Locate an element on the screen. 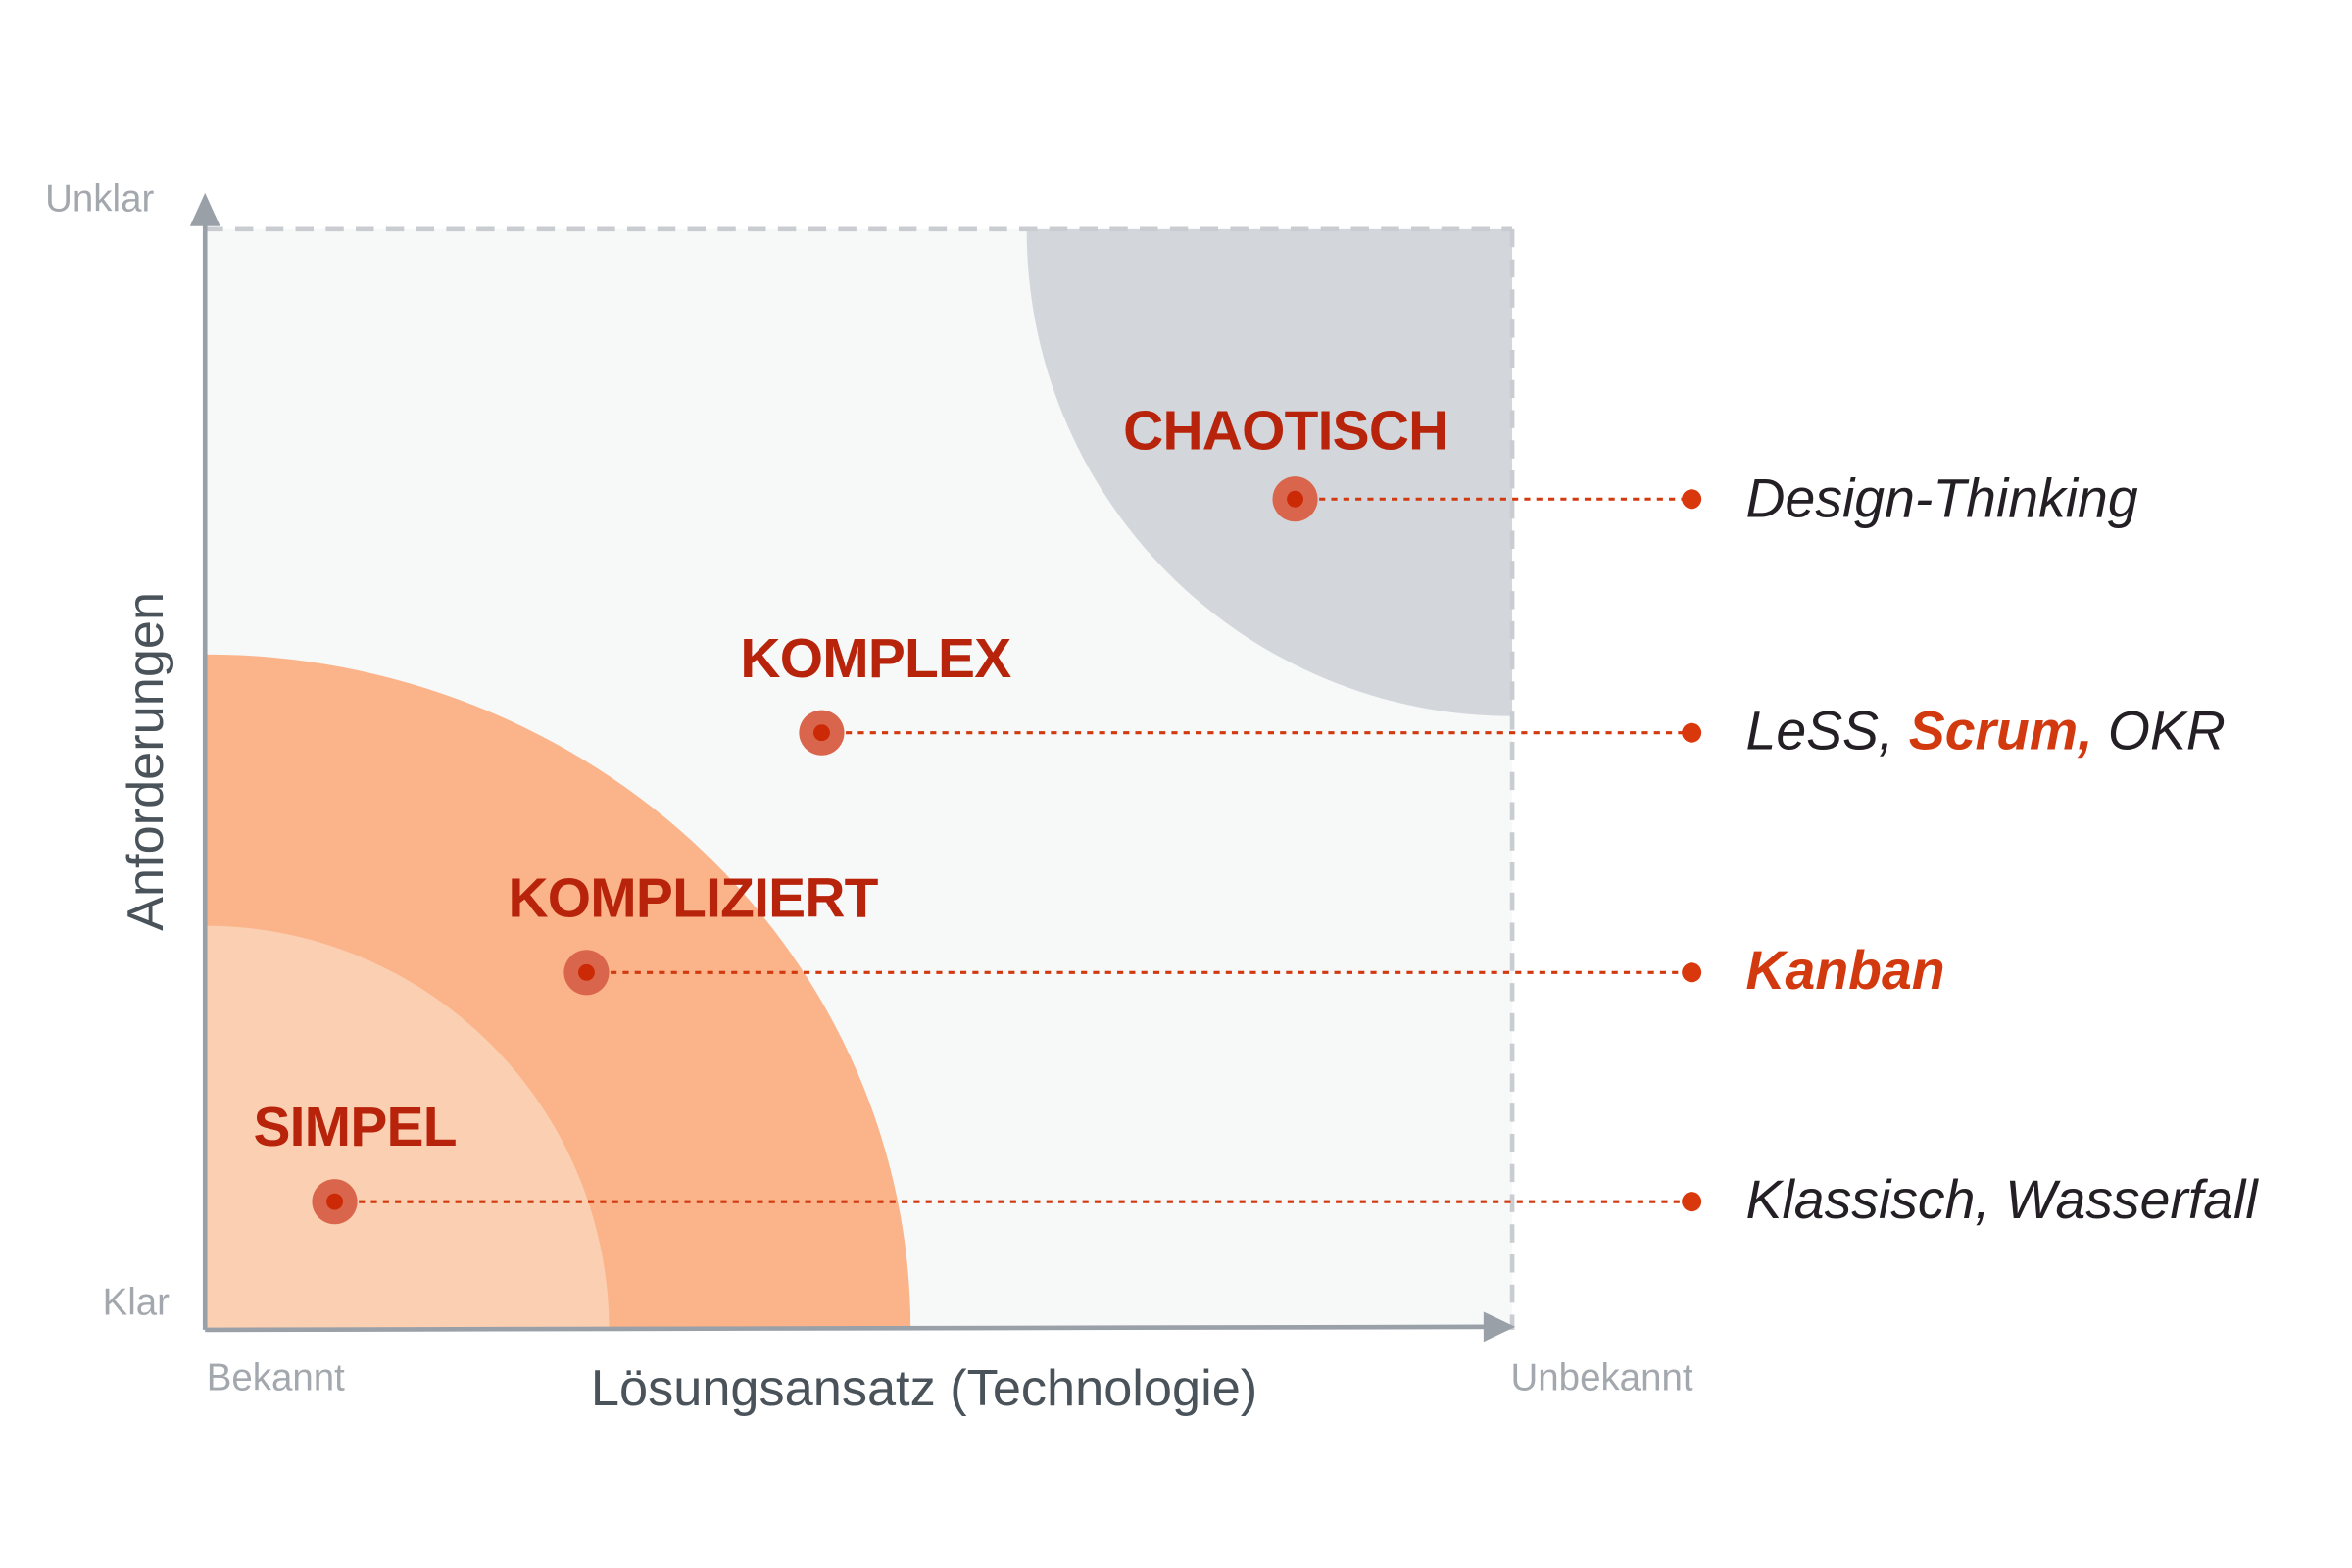 The image size is (2352, 1568). chaotic-end-dot is located at coordinates (1692, 499).